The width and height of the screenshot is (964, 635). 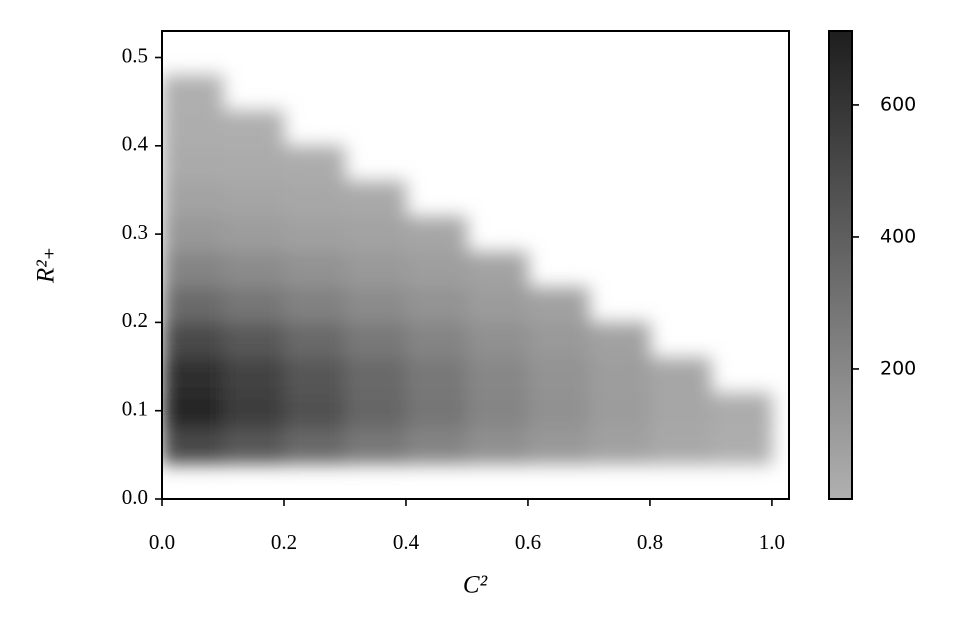 What do you see at coordinates (135, 409) in the screenshot?
I see `y-tick-label: 0.1` at bounding box center [135, 409].